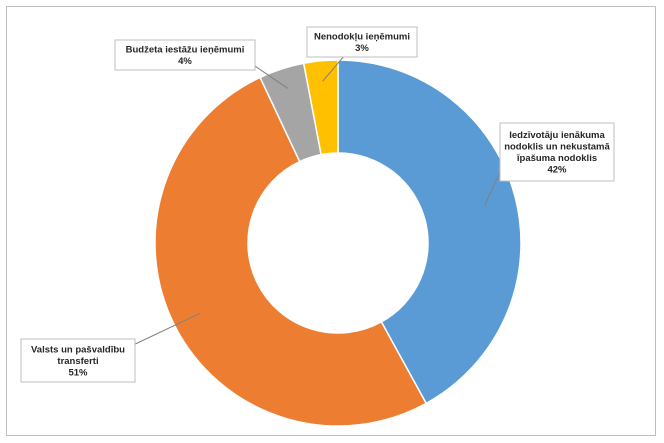  What do you see at coordinates (557, 147) in the screenshot?
I see `data-label-category-0: nodoklis un nekustamā` at bounding box center [557, 147].